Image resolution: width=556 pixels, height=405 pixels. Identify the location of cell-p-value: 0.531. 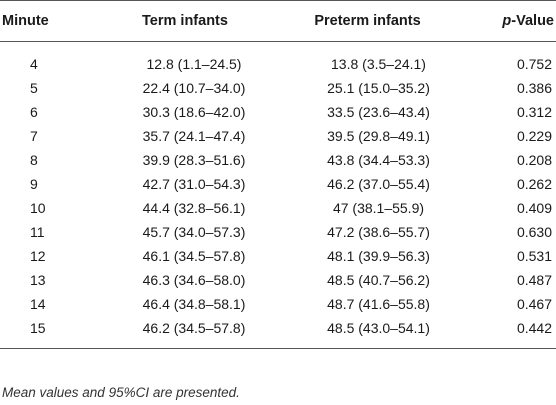
(534, 256).